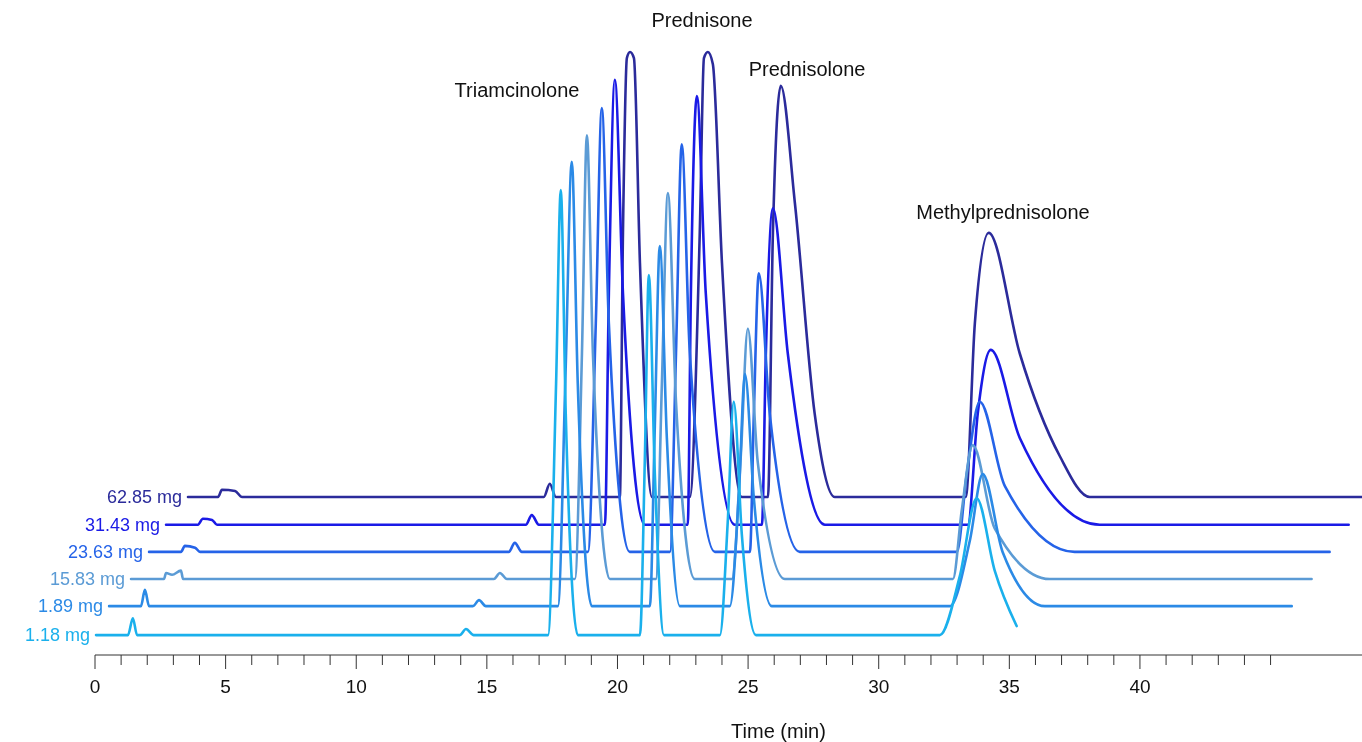  I want to click on x-tick-label: 0, so click(95, 686).